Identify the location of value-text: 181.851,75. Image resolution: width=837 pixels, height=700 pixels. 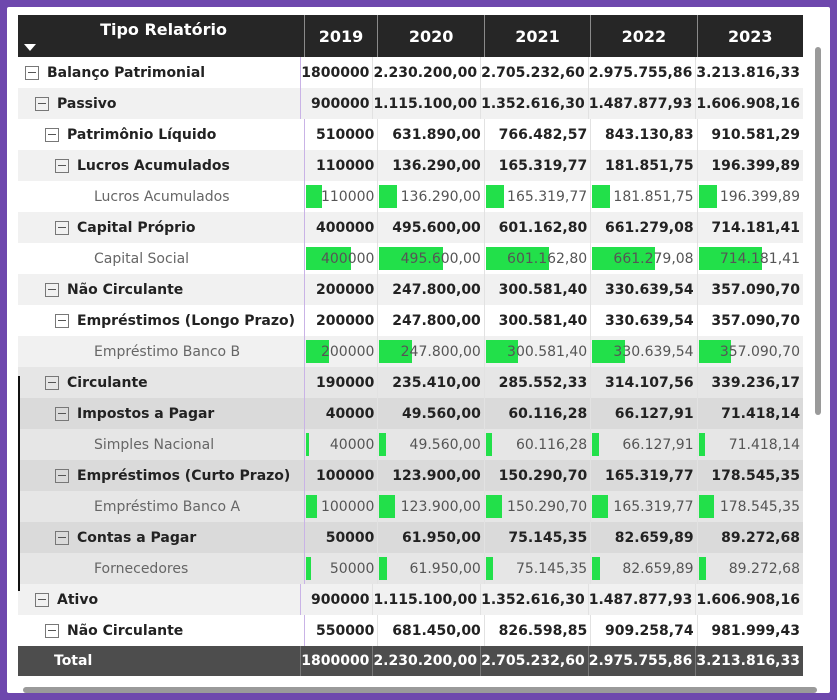
(653, 196).